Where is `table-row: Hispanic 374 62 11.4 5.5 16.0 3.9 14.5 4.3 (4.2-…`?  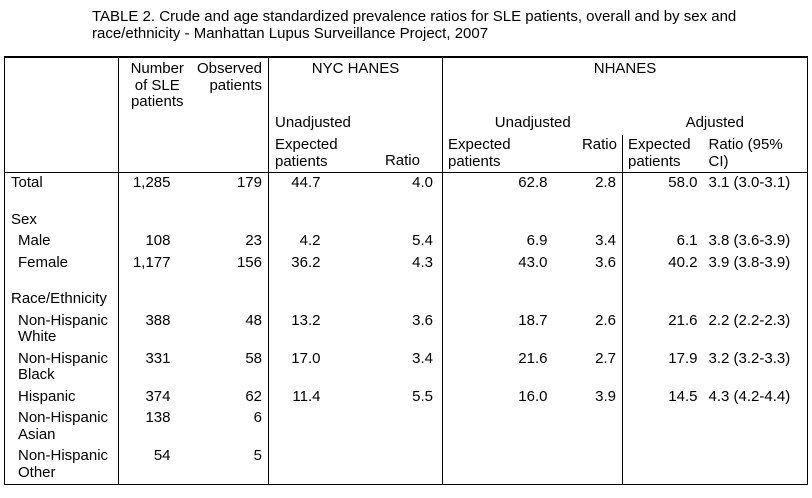
table-row: Hispanic 374 62 11.4 5.5 16.0 3.9 14.5 4.3 (4.2-… is located at coordinates (406, 397).